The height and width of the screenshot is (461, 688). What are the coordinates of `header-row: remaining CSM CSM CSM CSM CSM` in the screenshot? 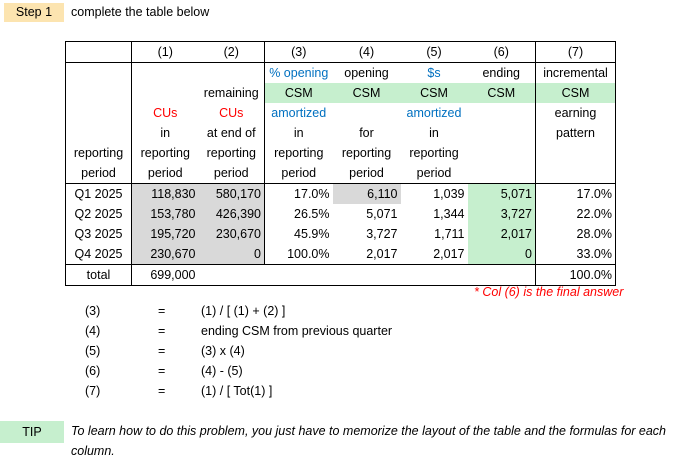 It's located at (340, 93).